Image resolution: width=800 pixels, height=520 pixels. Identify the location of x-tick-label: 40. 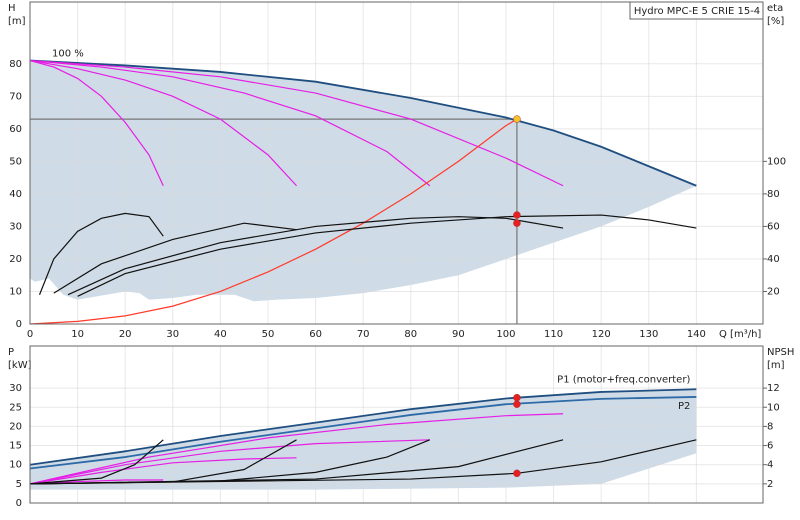
(220, 334).